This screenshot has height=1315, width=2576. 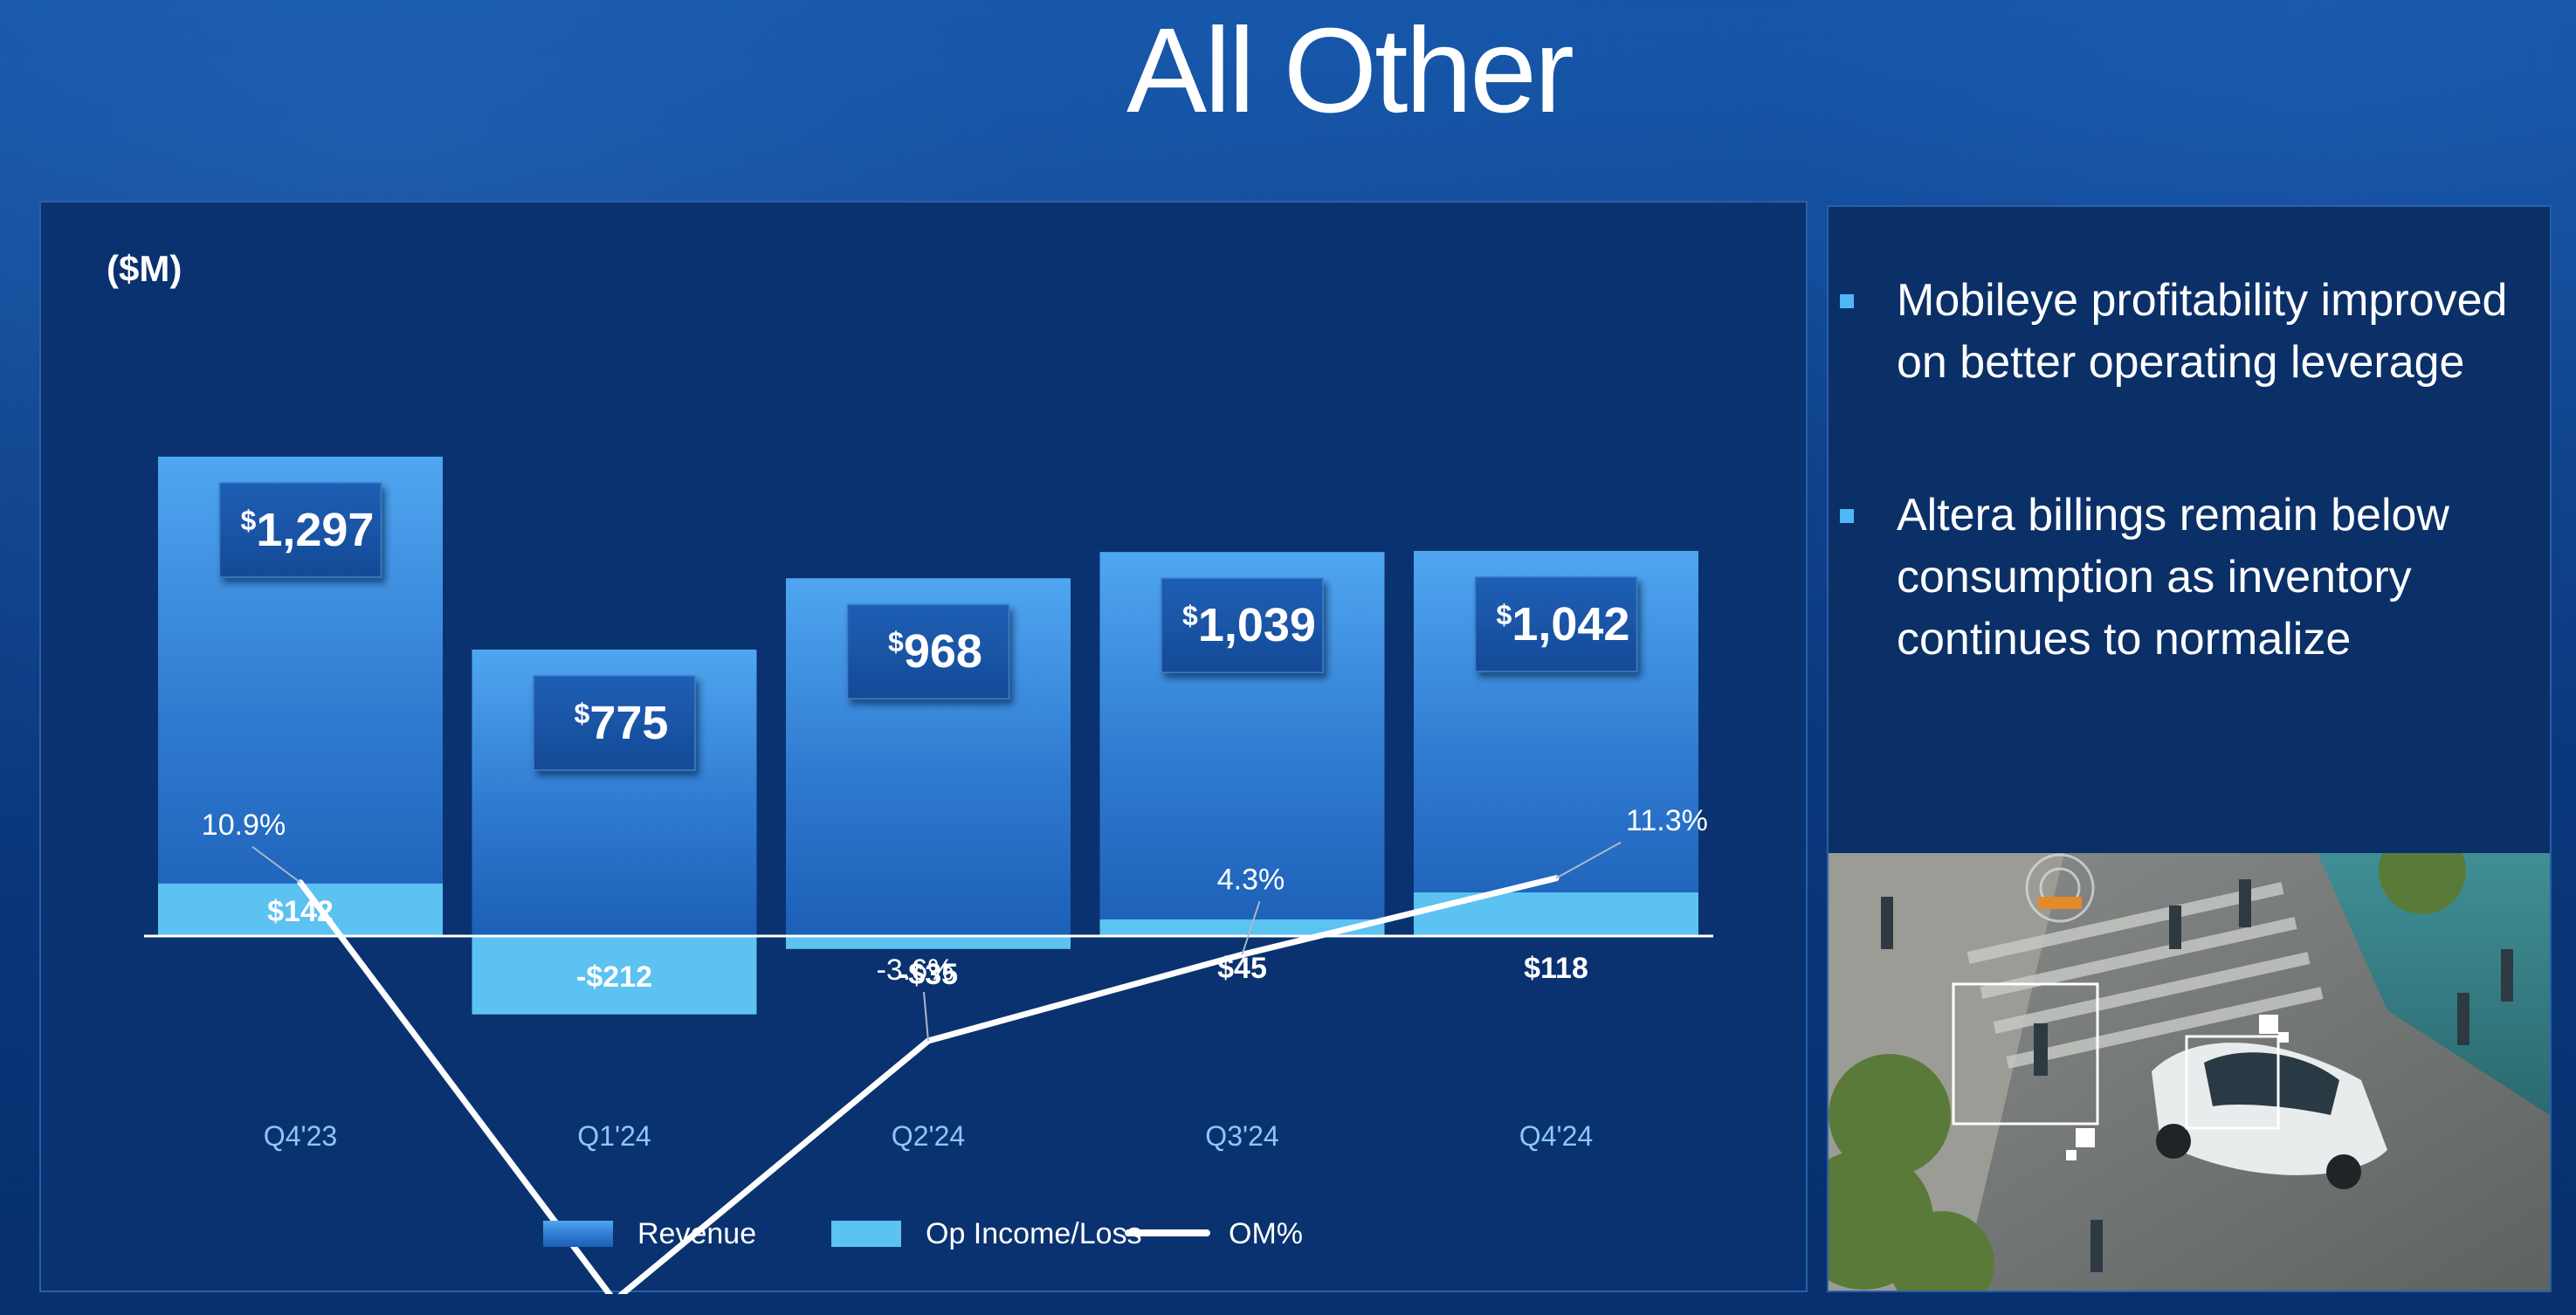 I want to click on legend-revenue-label: Revenue, so click(x=696, y=1233).